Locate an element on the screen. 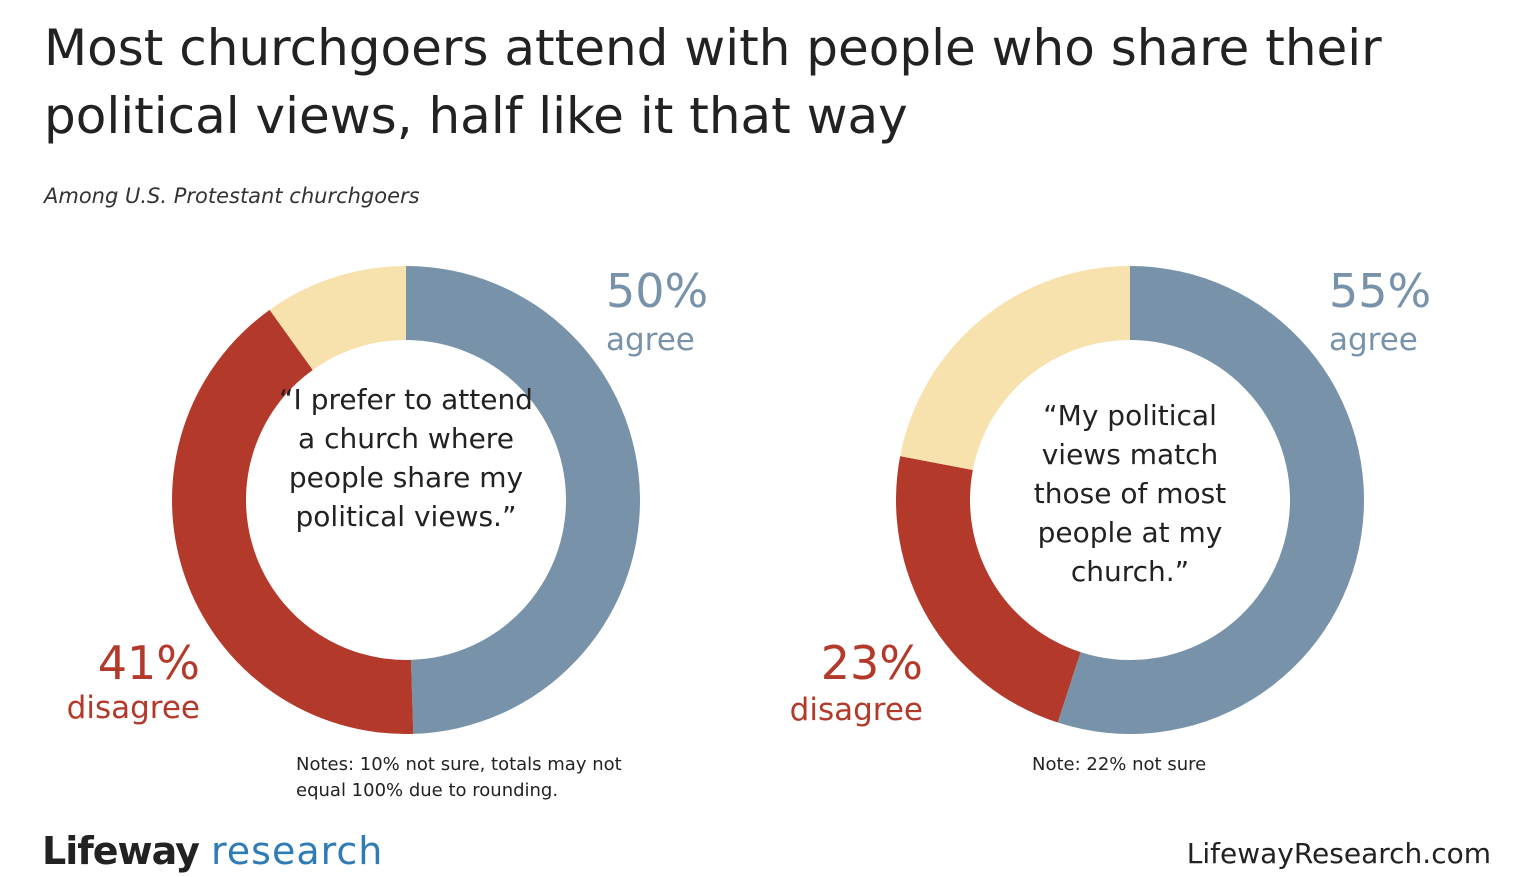 The width and height of the screenshot is (1535, 877). brand-logo: Lifeway research is located at coordinates (212, 851).